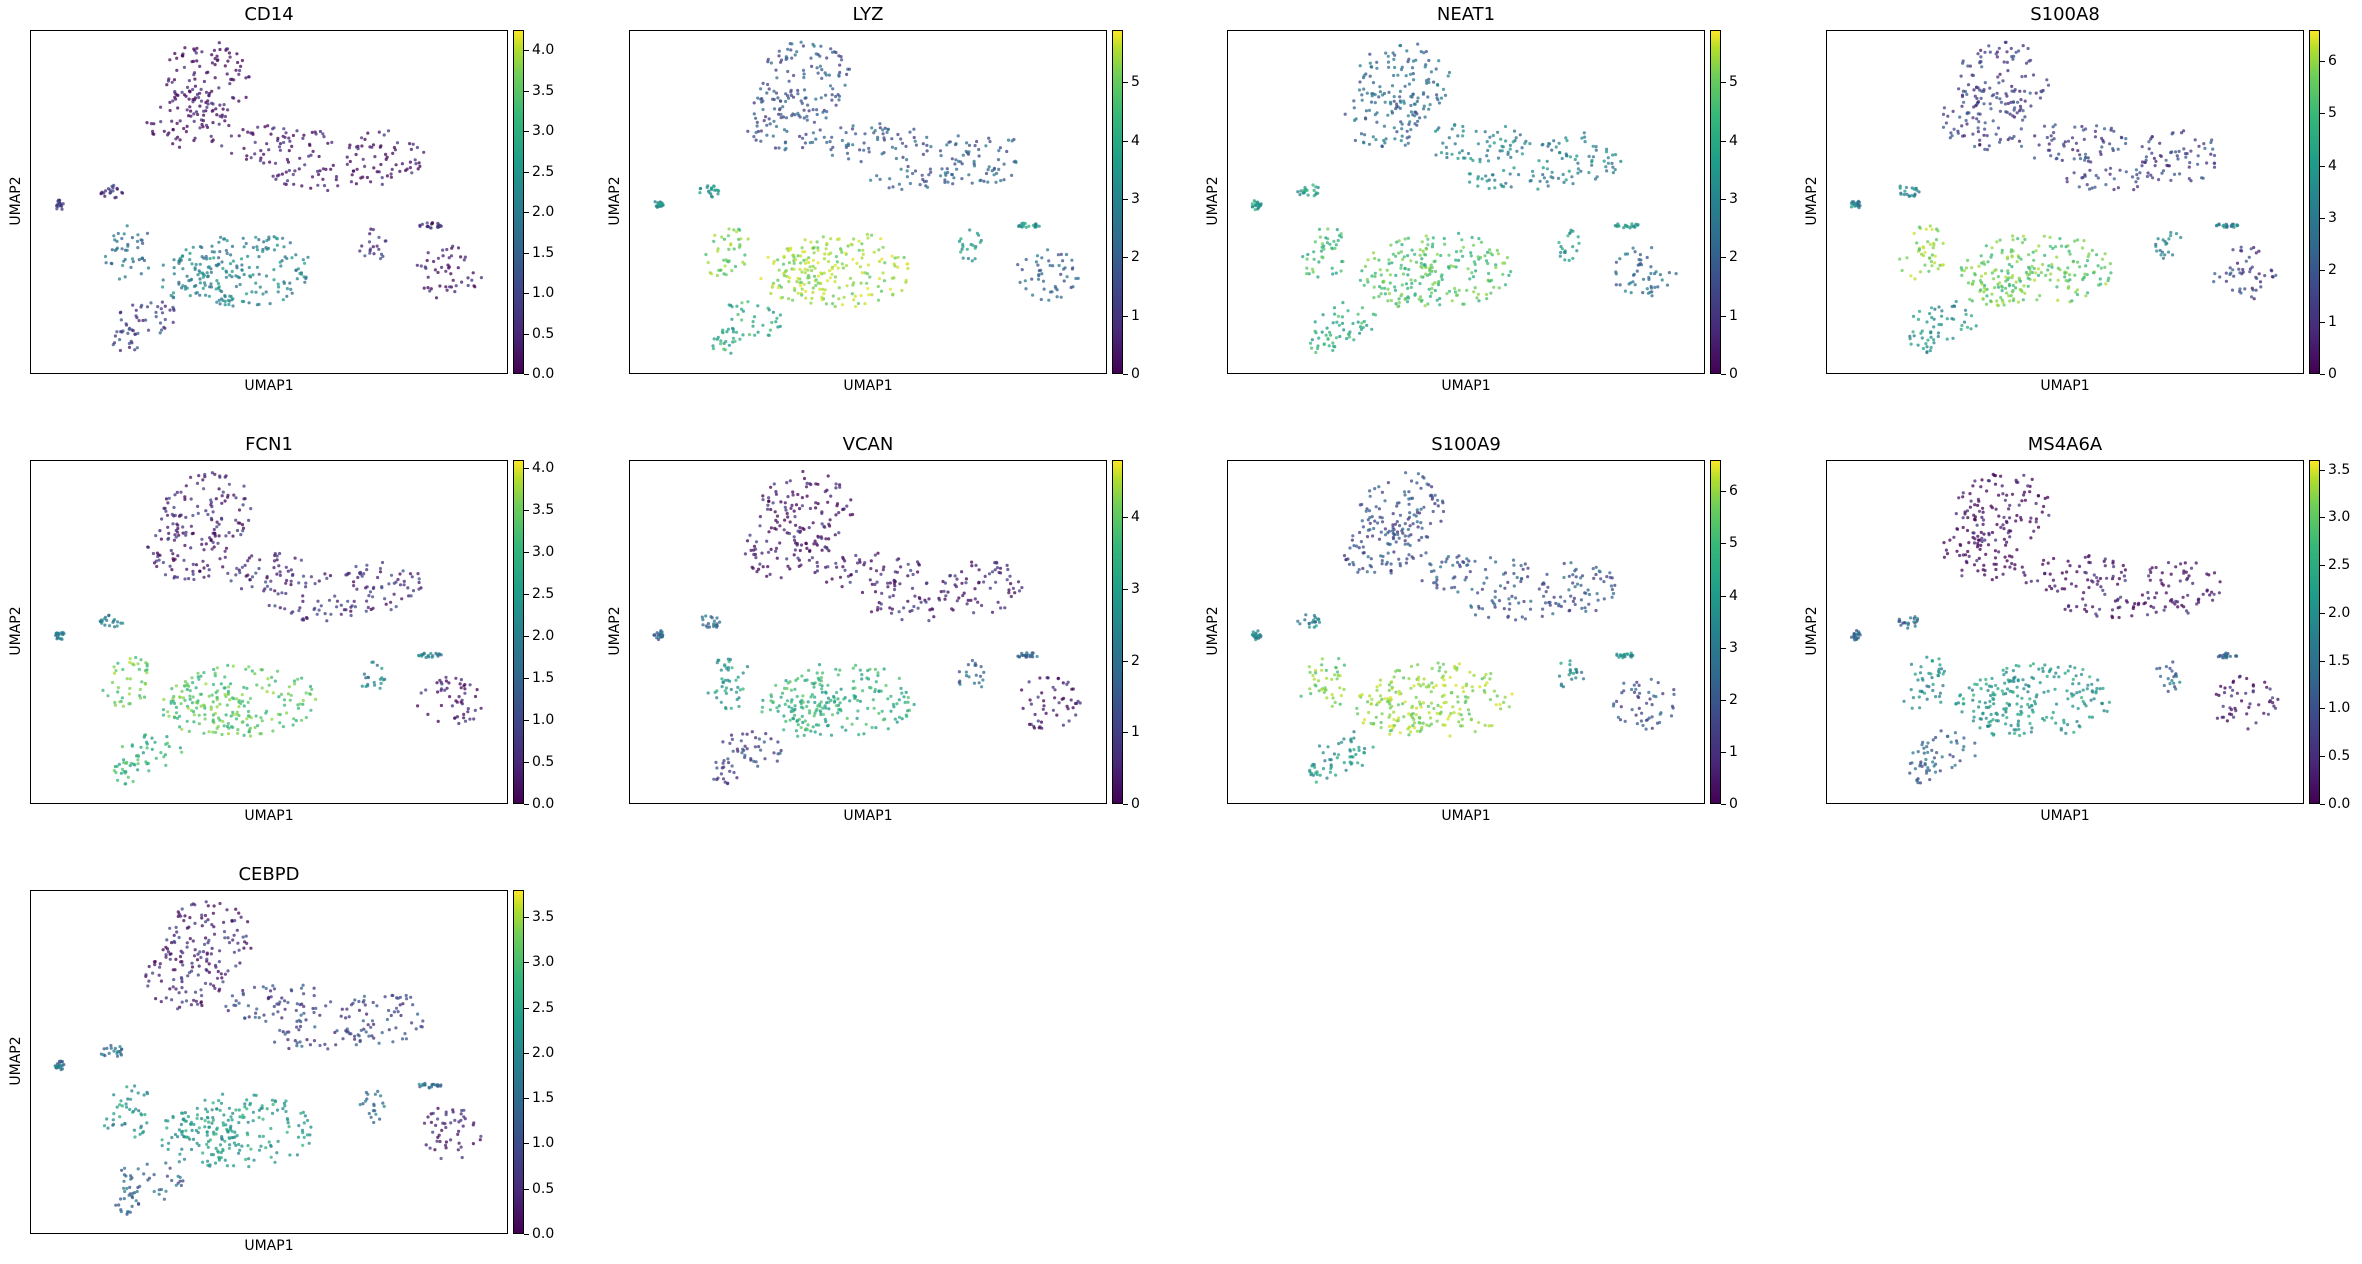 The height and width of the screenshot is (1264, 2362). What do you see at coordinates (1733, 140) in the screenshot?
I see `colorbar-tick-label: 4` at bounding box center [1733, 140].